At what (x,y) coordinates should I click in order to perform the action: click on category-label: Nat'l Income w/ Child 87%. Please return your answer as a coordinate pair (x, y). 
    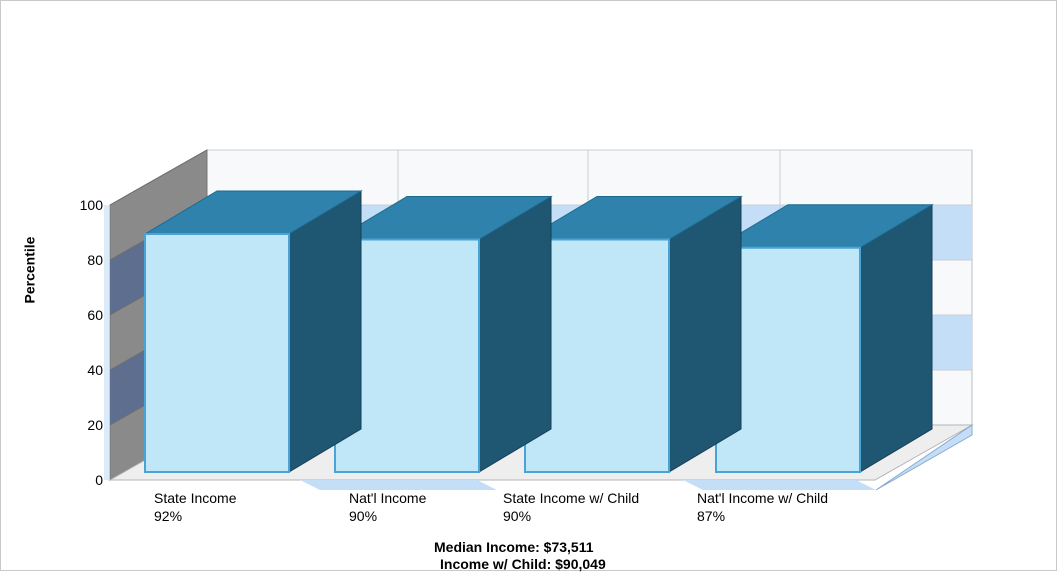
    Looking at the image, I should click on (762, 507).